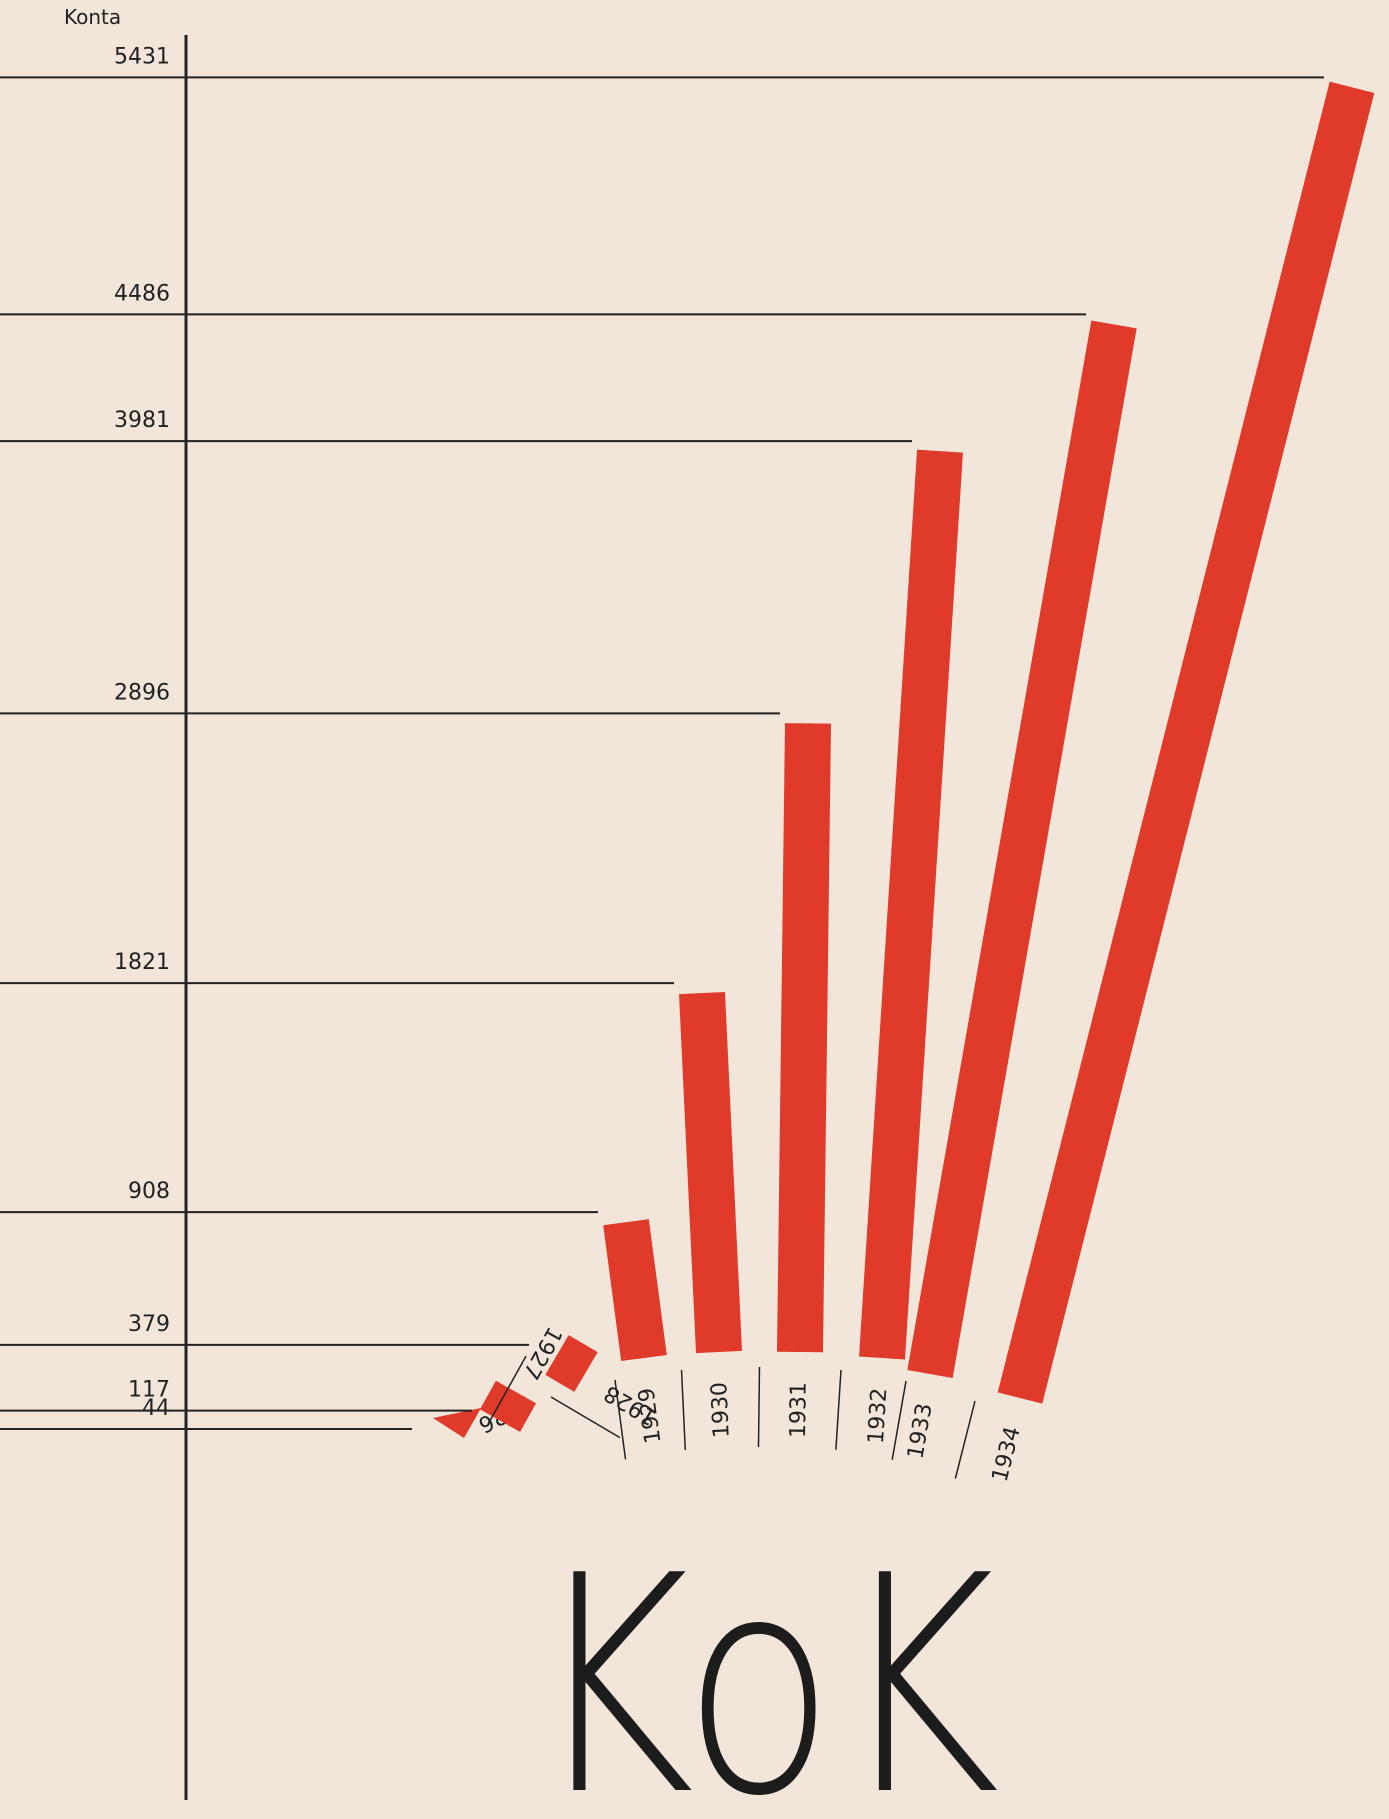  What do you see at coordinates (142, 56) in the screenshot?
I see `value-label: 5431` at bounding box center [142, 56].